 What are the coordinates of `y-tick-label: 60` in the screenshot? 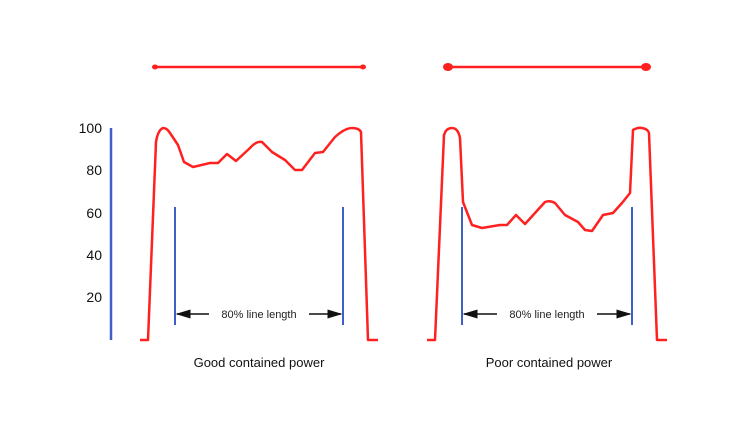 It's located at (94, 213).